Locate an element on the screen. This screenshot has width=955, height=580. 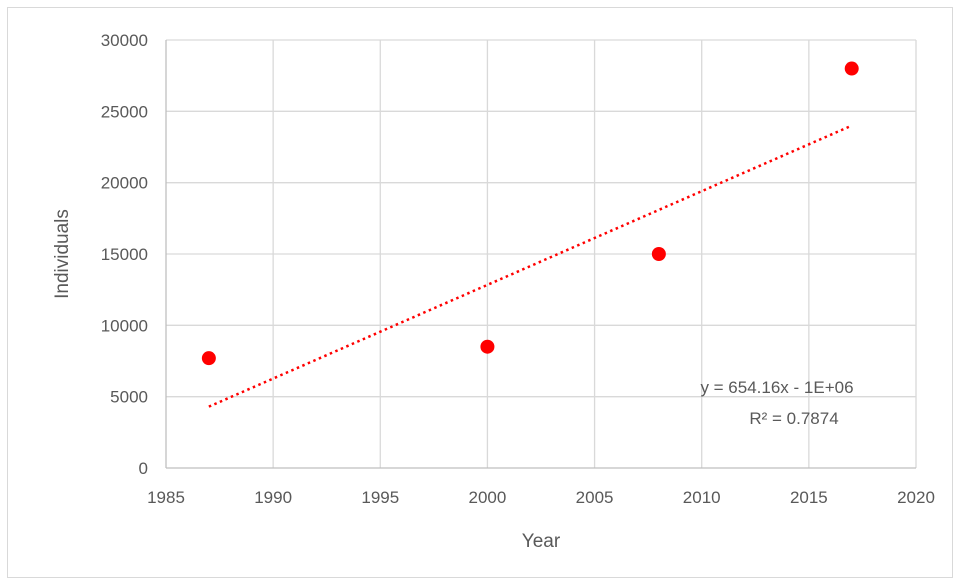
x-axis-title: Year is located at coordinates (541, 541).